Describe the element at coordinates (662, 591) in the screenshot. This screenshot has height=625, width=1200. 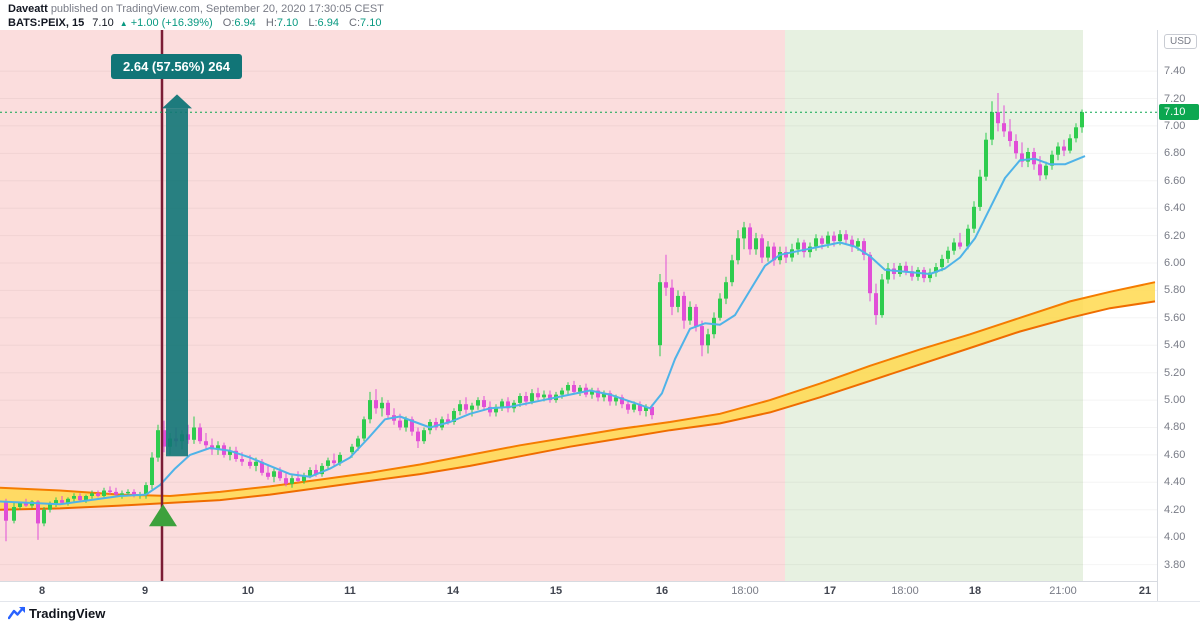
I see `time-tick: 16` at that location.